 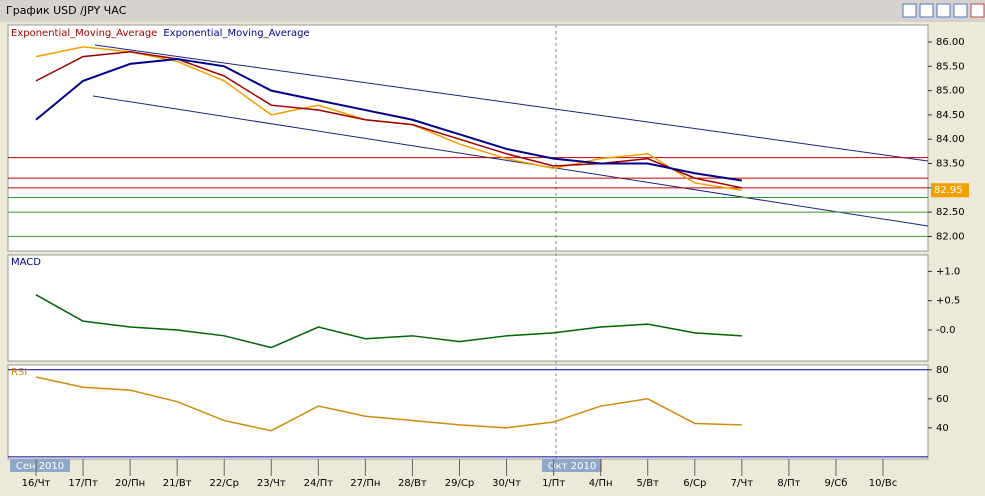 What do you see at coordinates (942, 370) in the screenshot?
I see `y-tick-label: 80` at bounding box center [942, 370].